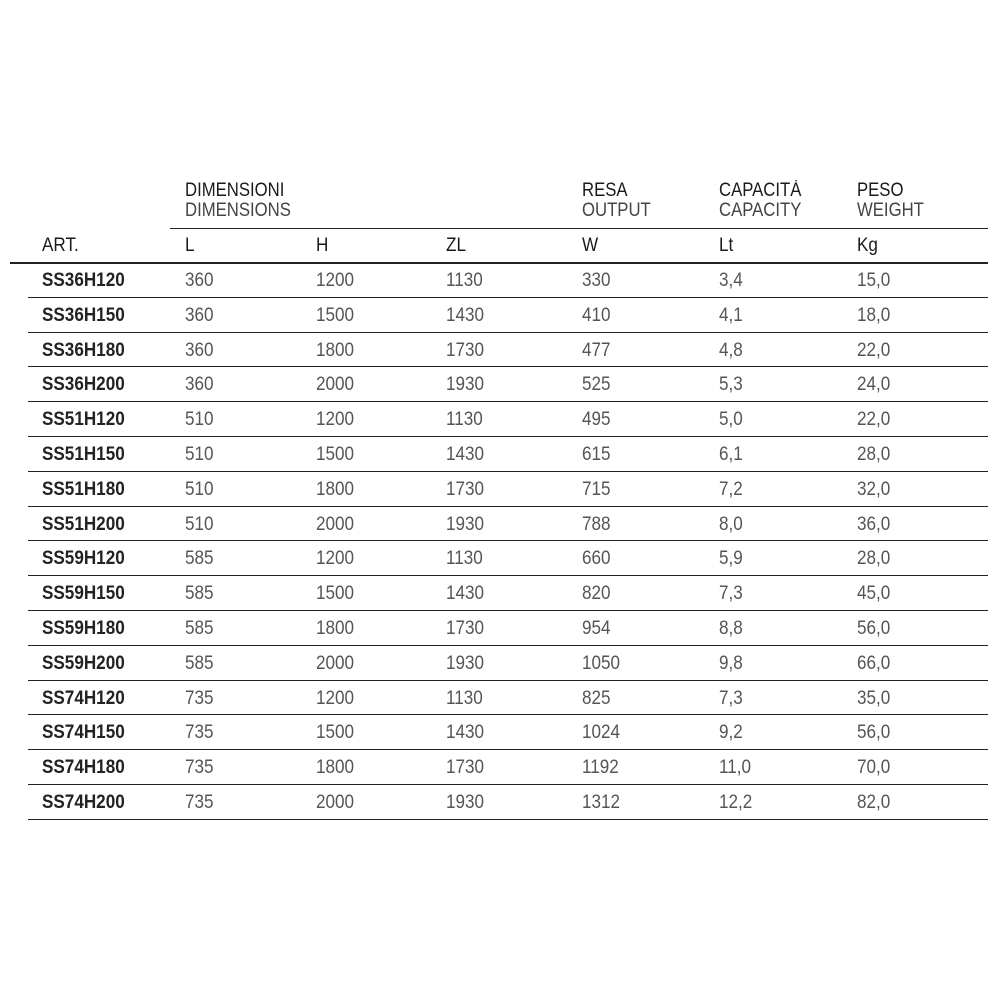 This screenshot has height=1000, width=1000. What do you see at coordinates (83, 628) in the screenshot?
I see `cell-art: SS59H180` at bounding box center [83, 628].